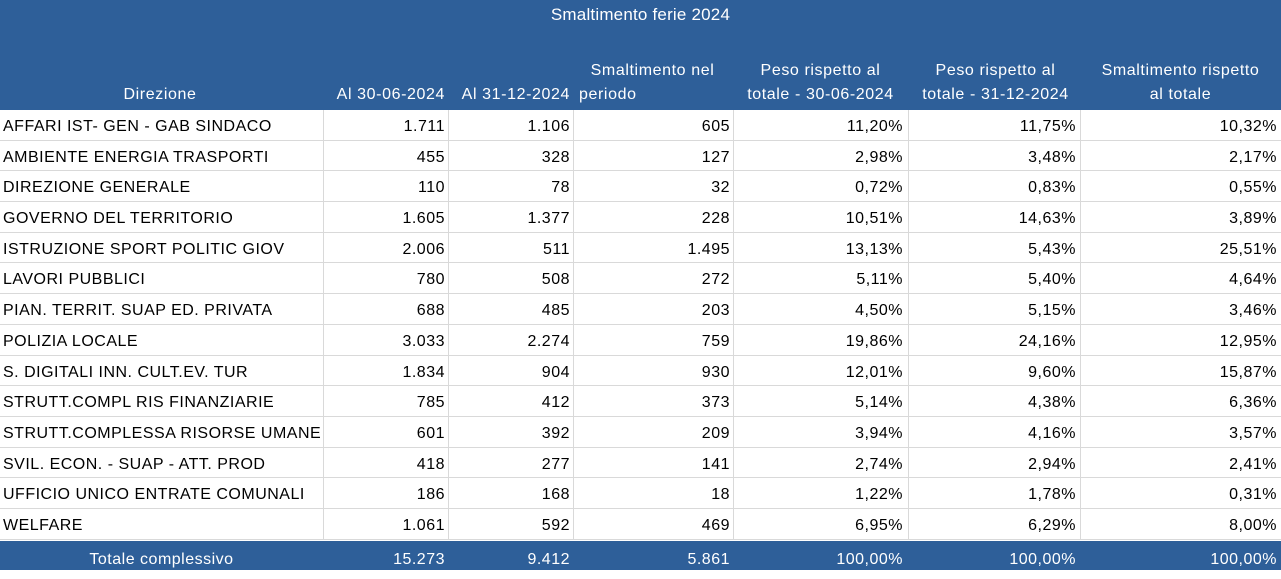  I want to click on value-al-31-12: 1.106, so click(548, 126).